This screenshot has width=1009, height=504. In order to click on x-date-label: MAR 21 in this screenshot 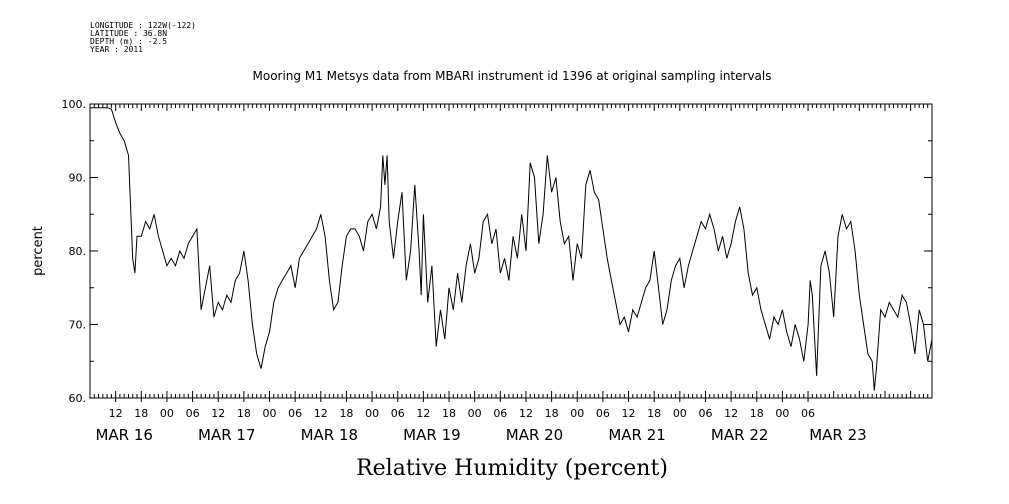, I will do `click(636, 435)`.